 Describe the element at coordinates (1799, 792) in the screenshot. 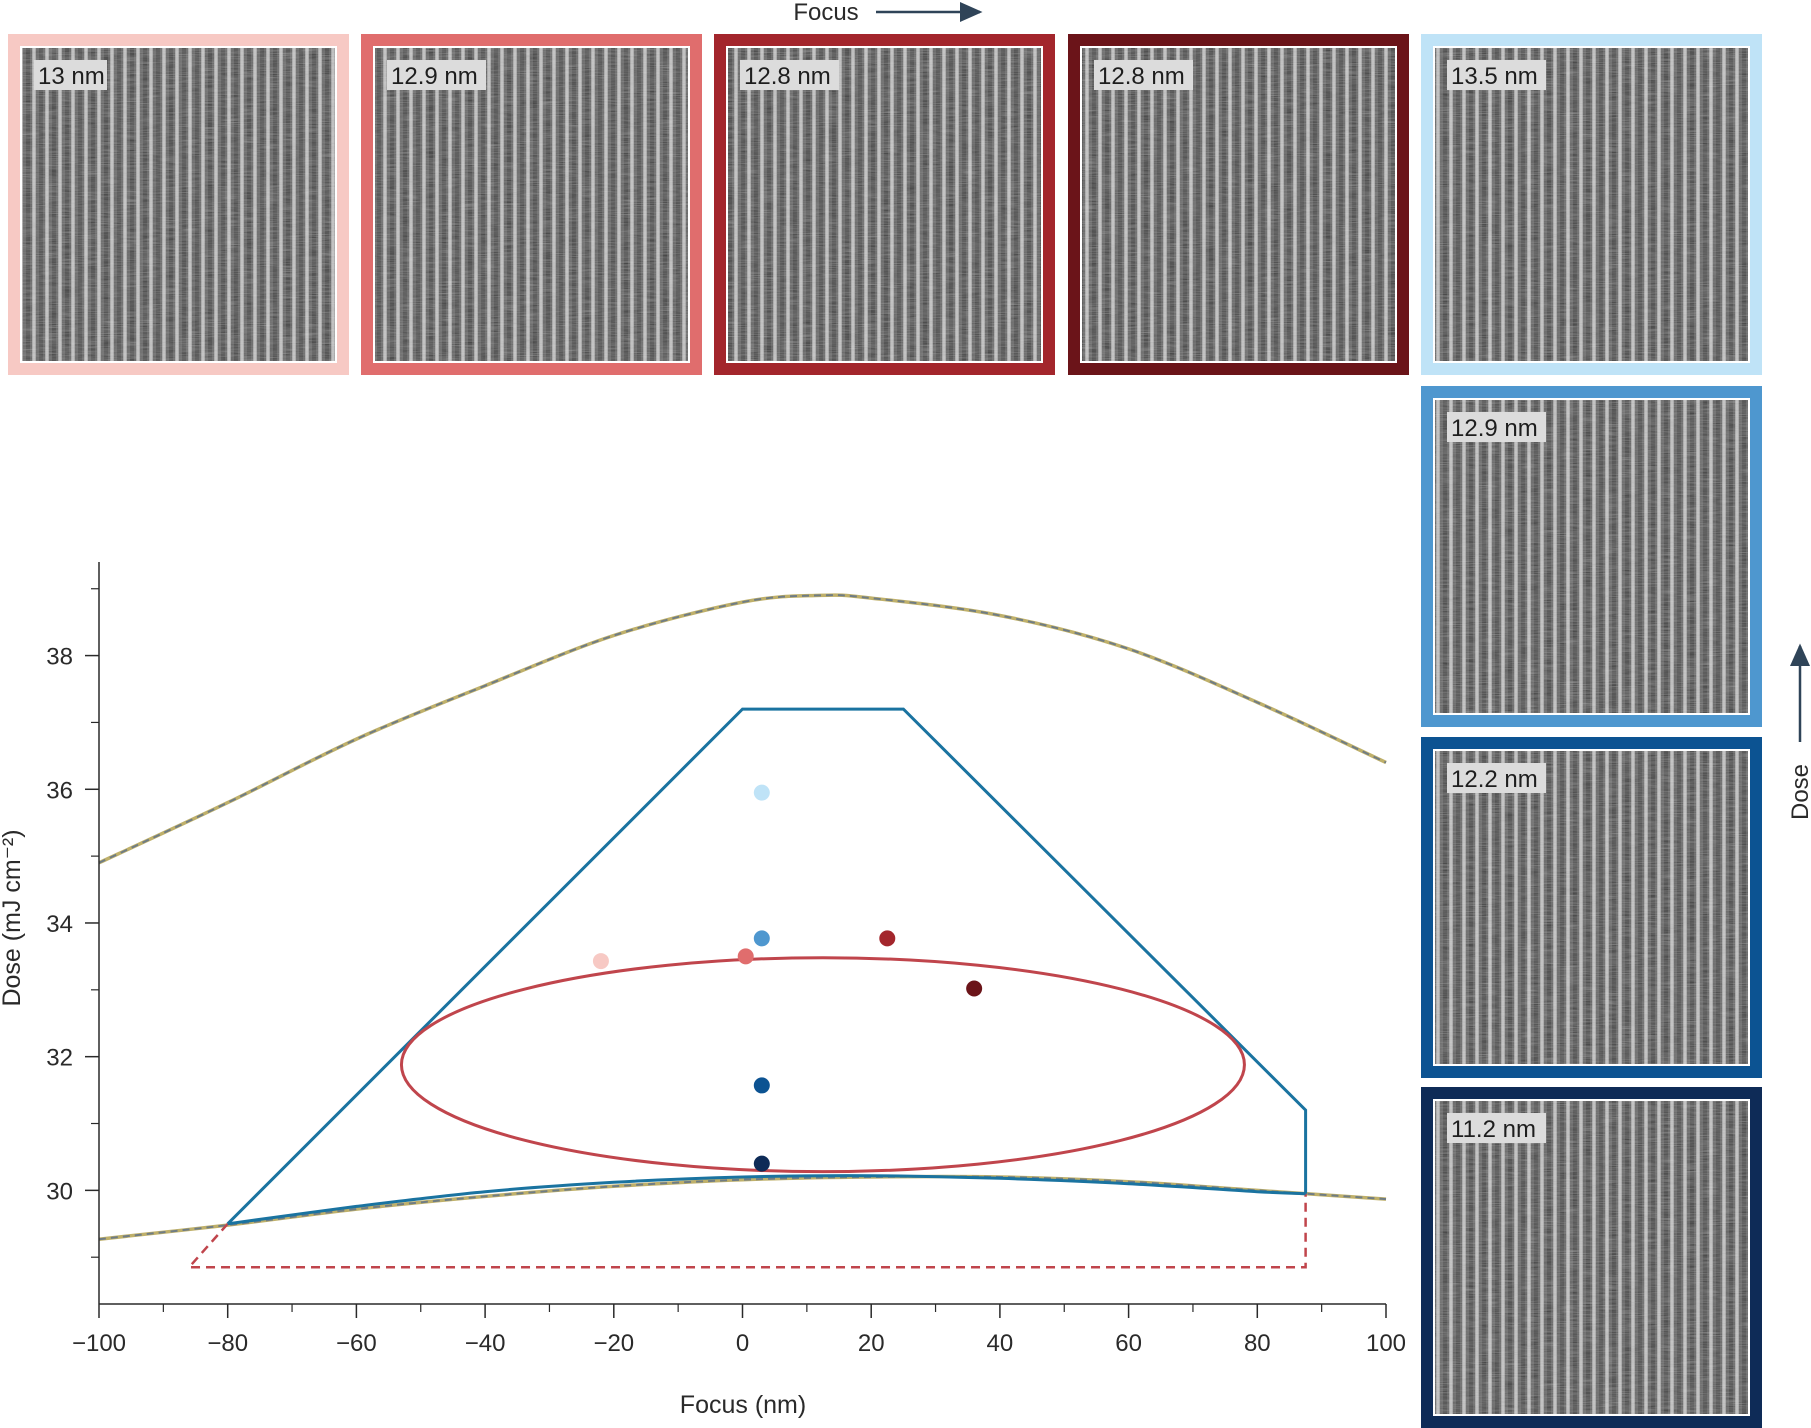

I see `dose-direction-label: Dose` at that location.